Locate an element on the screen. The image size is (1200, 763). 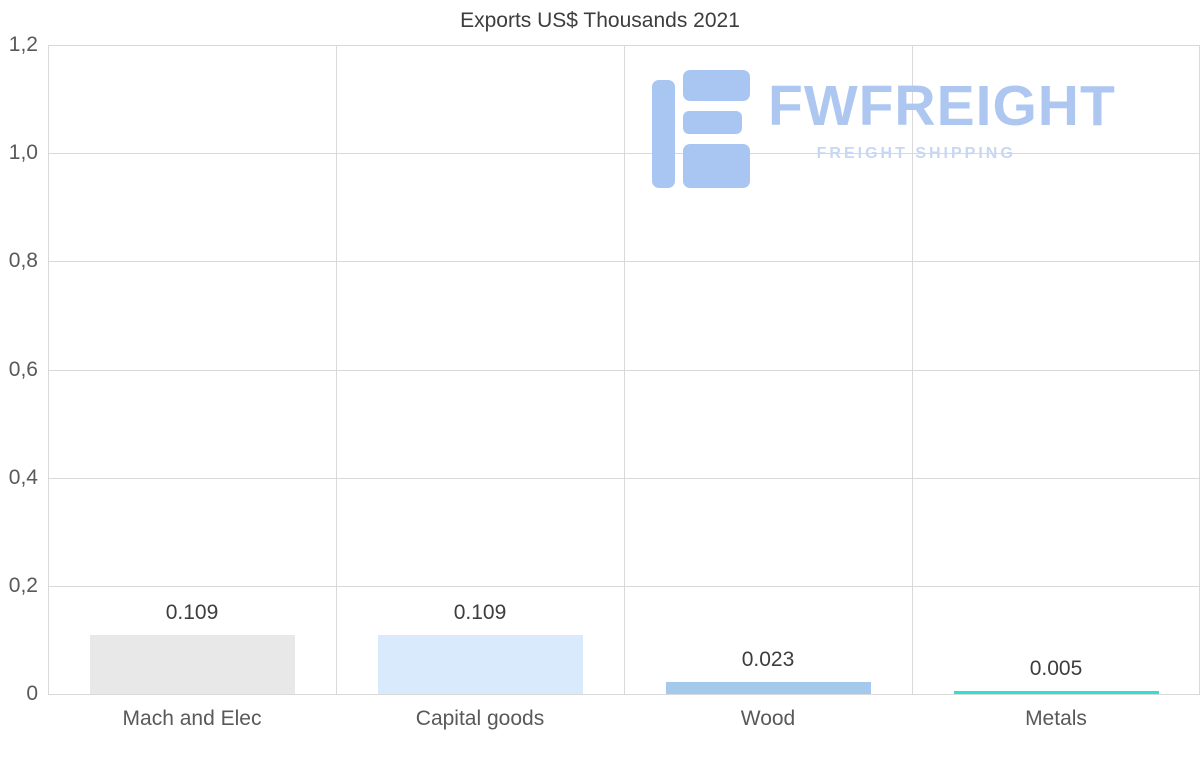
watermark-text-block: FWFREIGHT FREIGHT SHIPPING is located at coordinates (942, 116).